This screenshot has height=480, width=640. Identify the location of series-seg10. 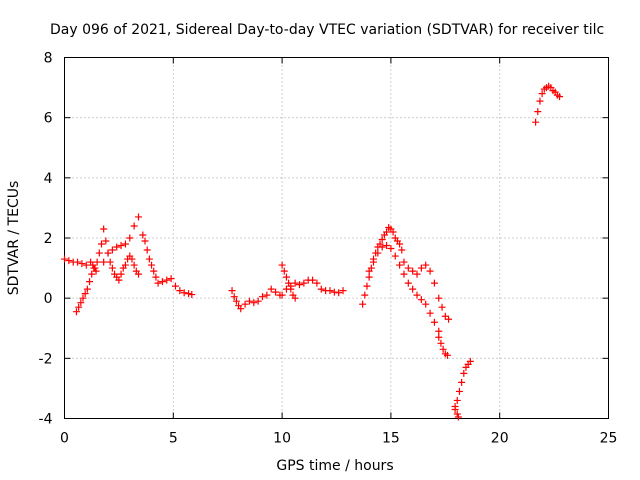
(382, 265).